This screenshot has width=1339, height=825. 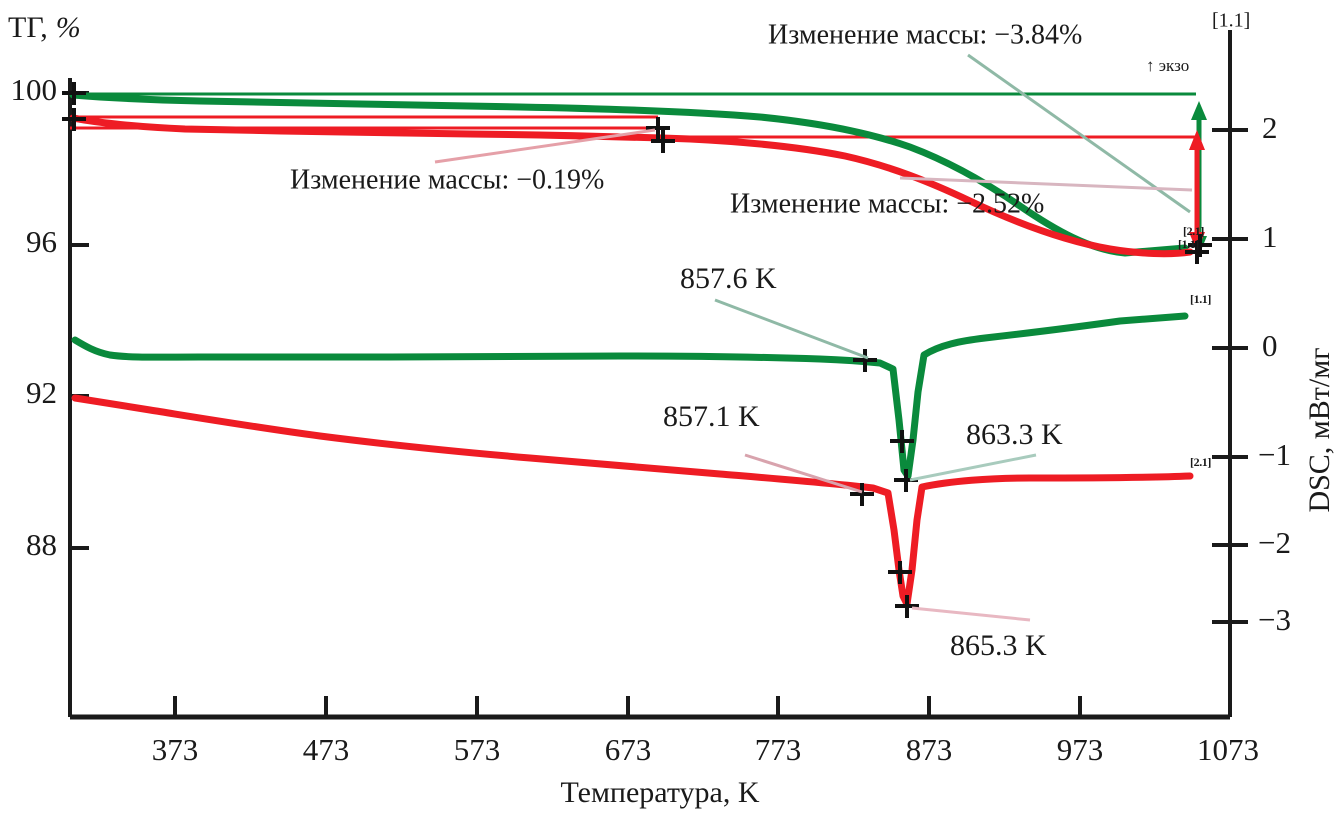 What do you see at coordinates (74, 119) in the screenshot?
I see `crosshair-tg-red-start` at bounding box center [74, 119].